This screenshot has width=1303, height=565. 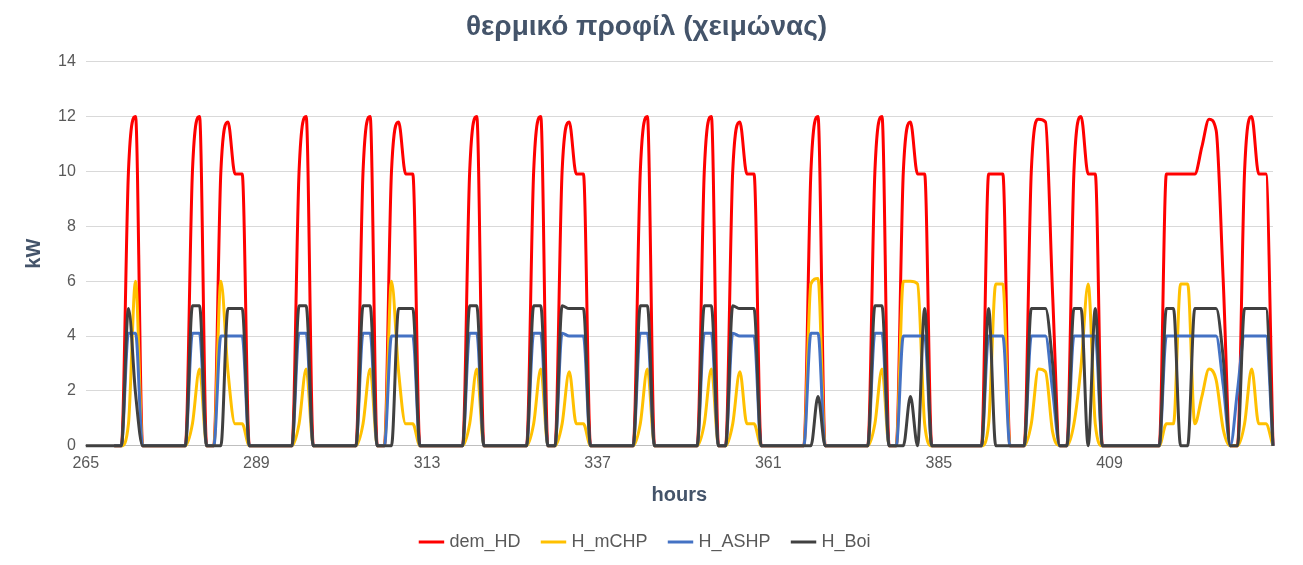 What do you see at coordinates (734, 541) in the screenshot?
I see `legend-label: H_ASHP` at bounding box center [734, 541].